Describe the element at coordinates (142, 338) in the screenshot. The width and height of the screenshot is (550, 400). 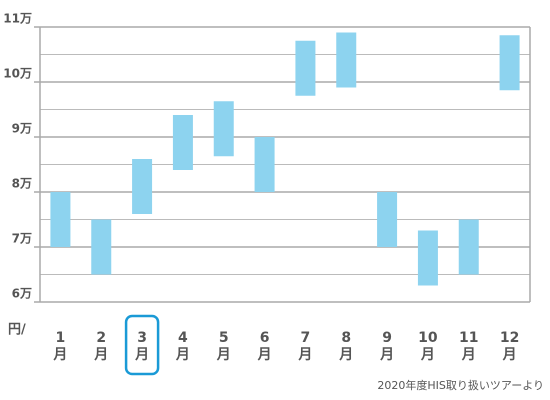
I see `x-tick-number: 3` at that location.